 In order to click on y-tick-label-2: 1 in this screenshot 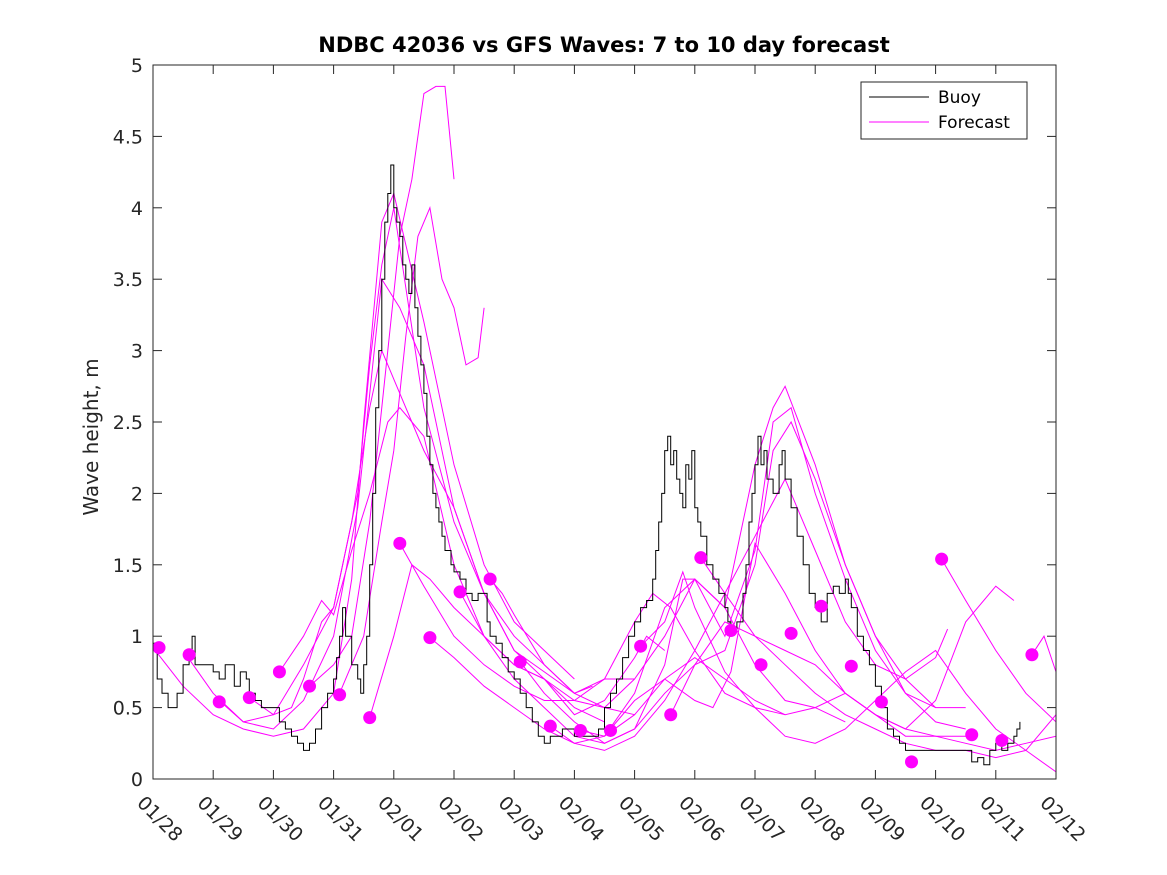, I will do `click(137, 637)`.